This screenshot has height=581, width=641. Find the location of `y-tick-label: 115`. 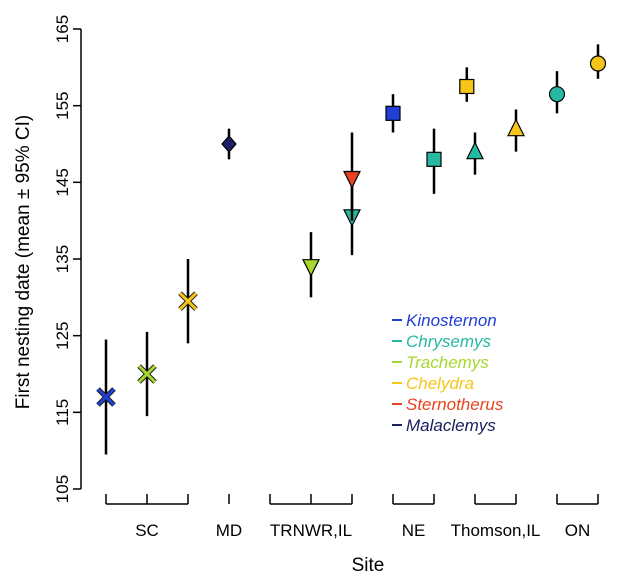

y-tick-label: 115 is located at coordinates (62, 412).